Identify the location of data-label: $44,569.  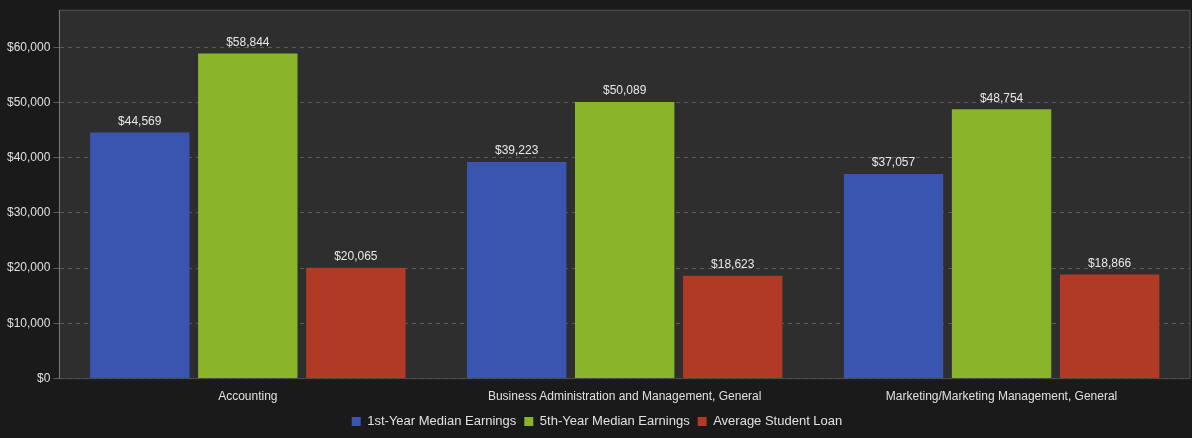
(140, 120).